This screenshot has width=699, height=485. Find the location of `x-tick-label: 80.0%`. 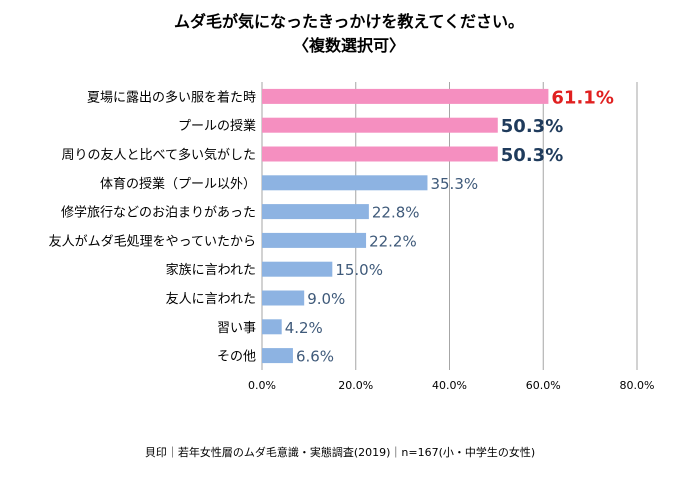

x-tick-label: 80.0% is located at coordinates (637, 385).